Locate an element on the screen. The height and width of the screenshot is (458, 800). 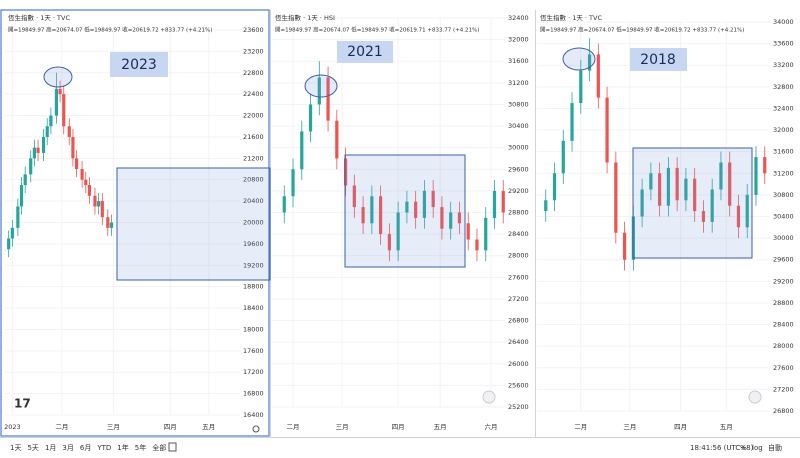
range-button: 5年 is located at coordinates (140, 447).